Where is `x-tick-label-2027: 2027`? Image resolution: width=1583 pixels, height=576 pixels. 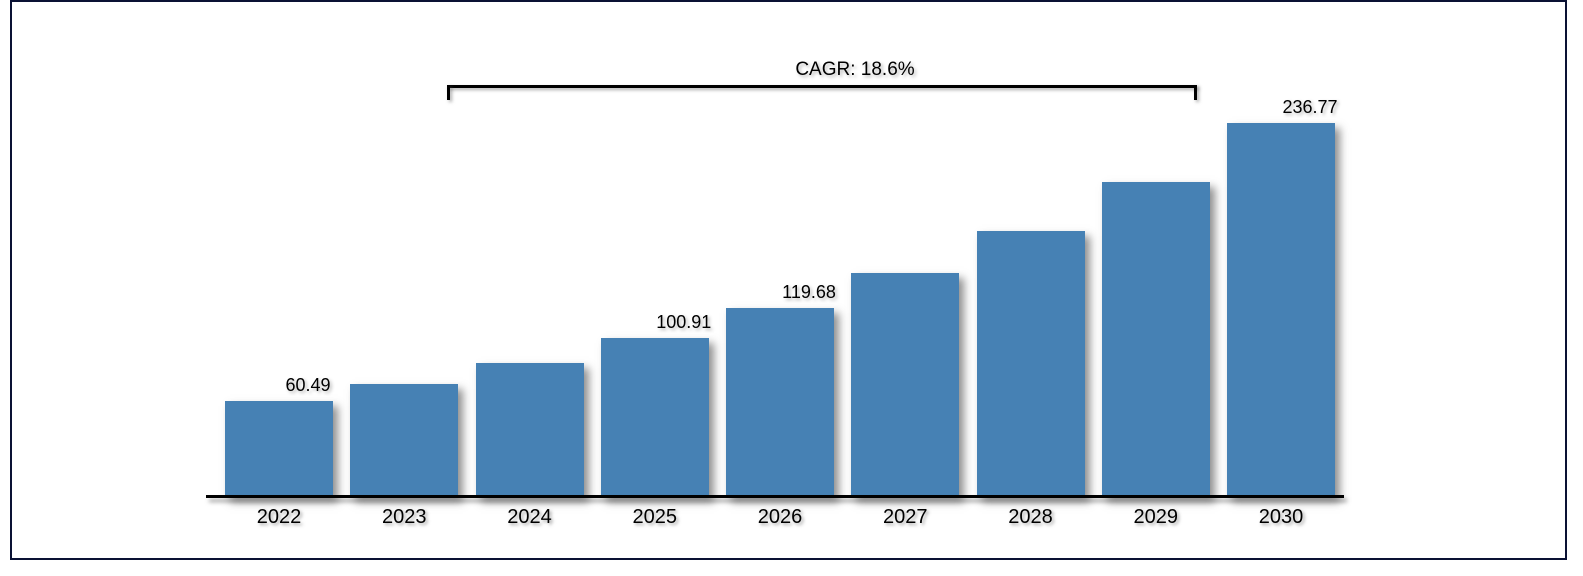
x-tick-label-2027: 2027 is located at coordinates (905, 517).